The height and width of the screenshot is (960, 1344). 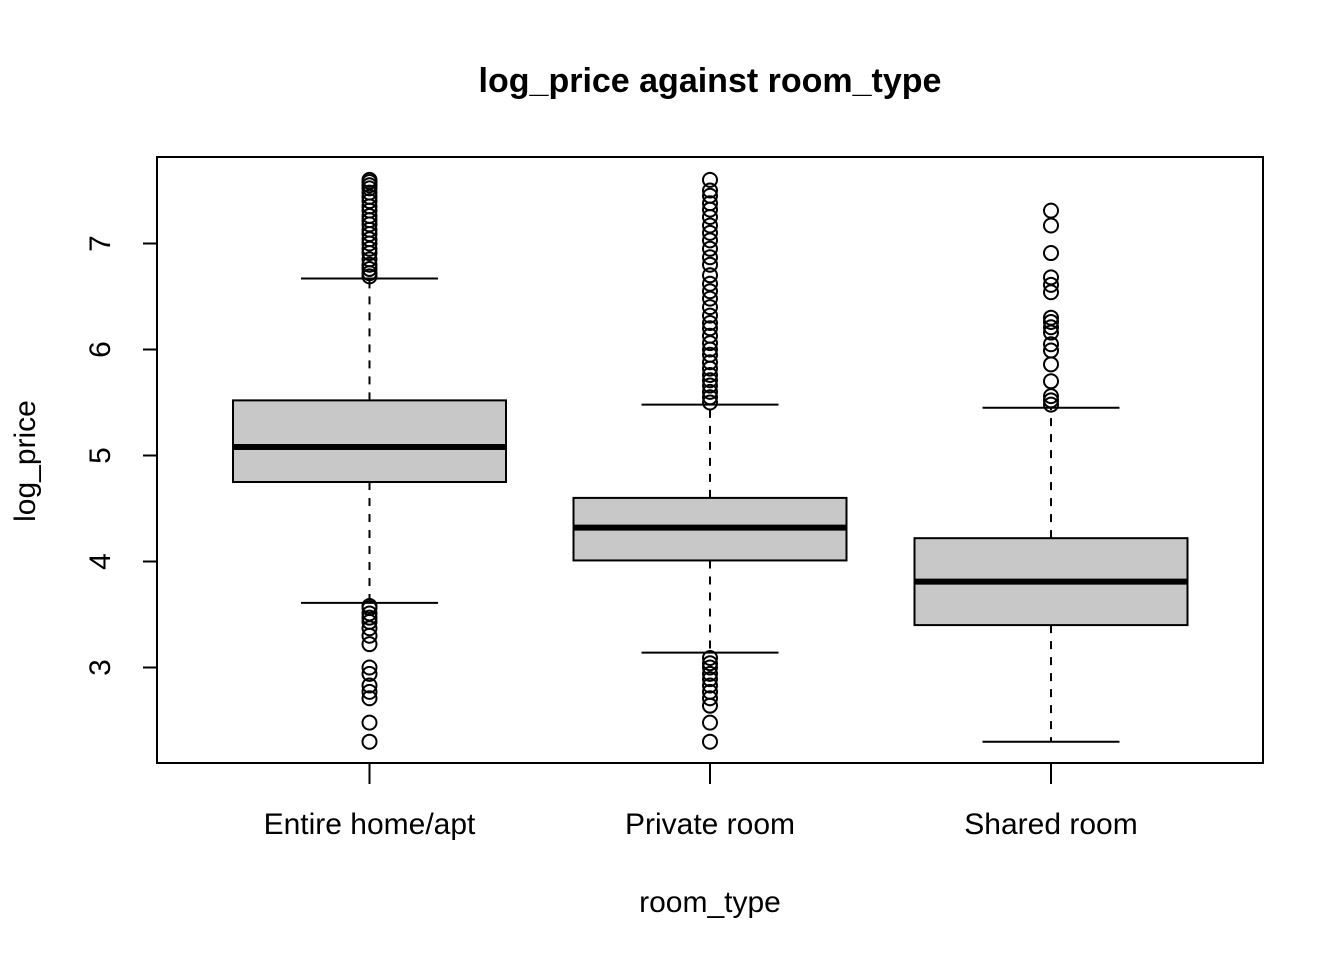 I want to click on y-tick-label-7: 7, so click(x=100, y=243).